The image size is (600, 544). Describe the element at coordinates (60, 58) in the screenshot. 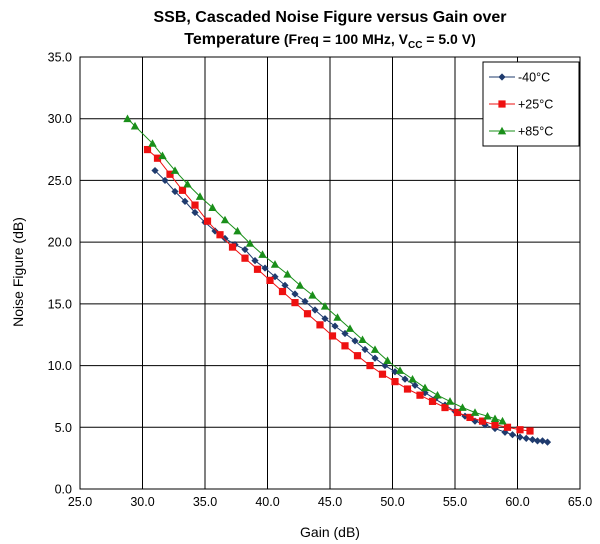

I see `y-tick-label: 35.0` at that location.